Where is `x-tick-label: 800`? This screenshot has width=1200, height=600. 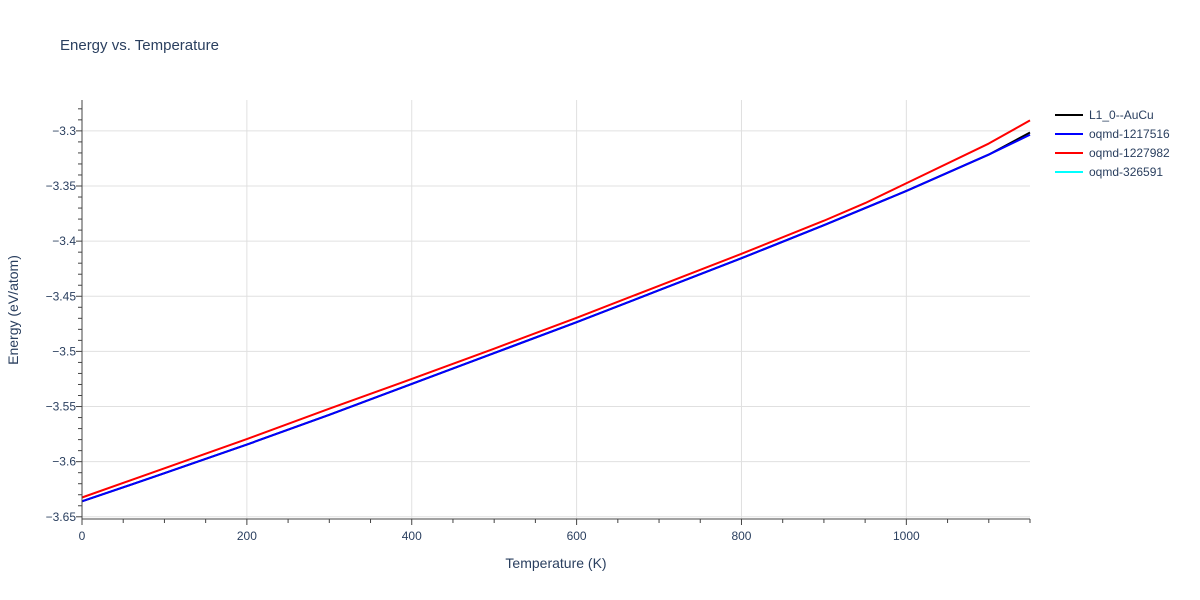 x-tick-label: 800 is located at coordinates (741, 536).